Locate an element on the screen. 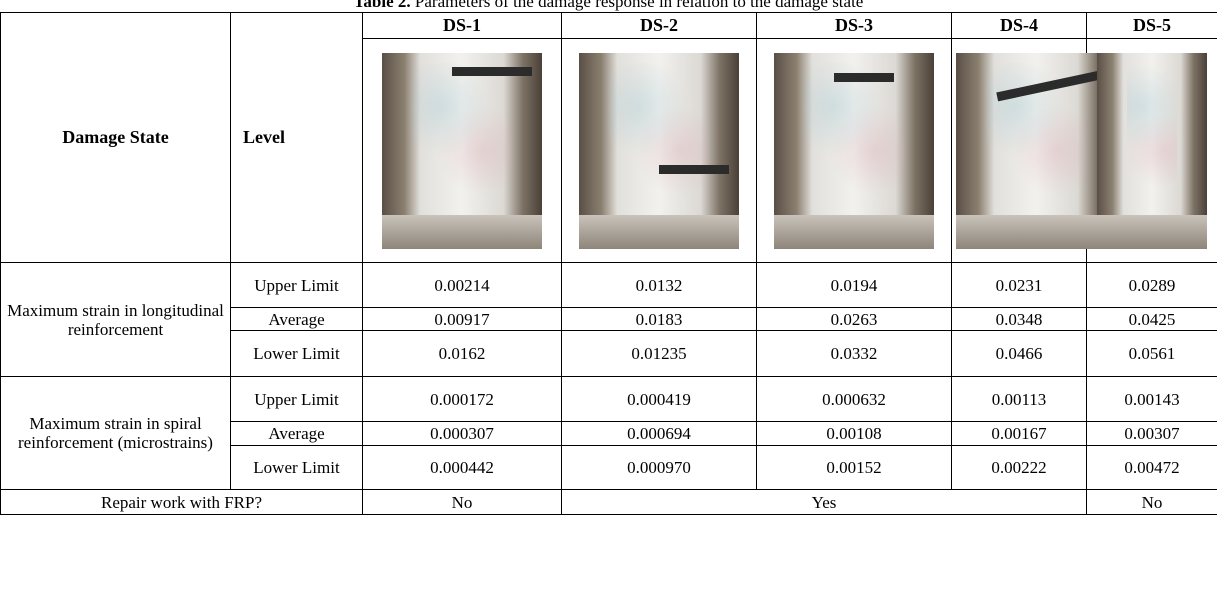  value-cell: 0.0561 is located at coordinates (1151, 353).